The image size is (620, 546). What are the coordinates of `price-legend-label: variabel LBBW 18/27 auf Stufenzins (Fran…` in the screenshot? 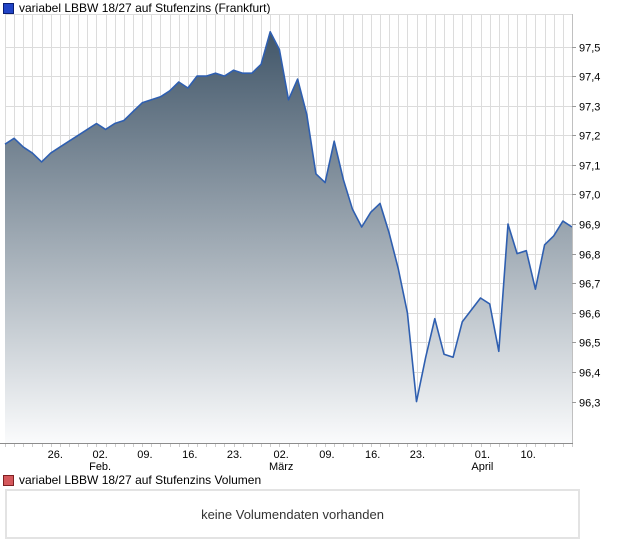 It's located at (145, 8).